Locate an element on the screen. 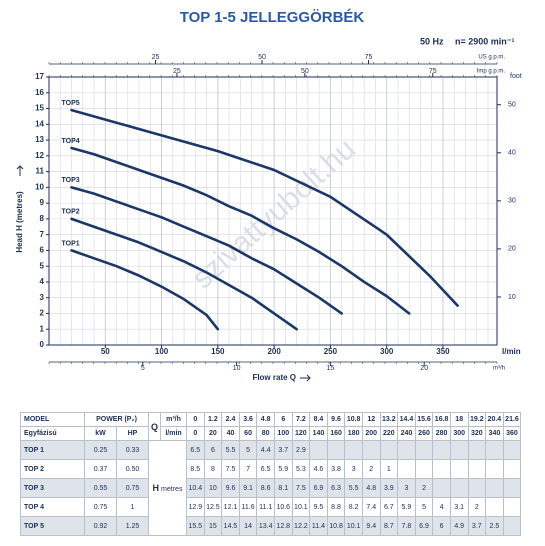  header-cell: 220 is located at coordinates (389, 433).